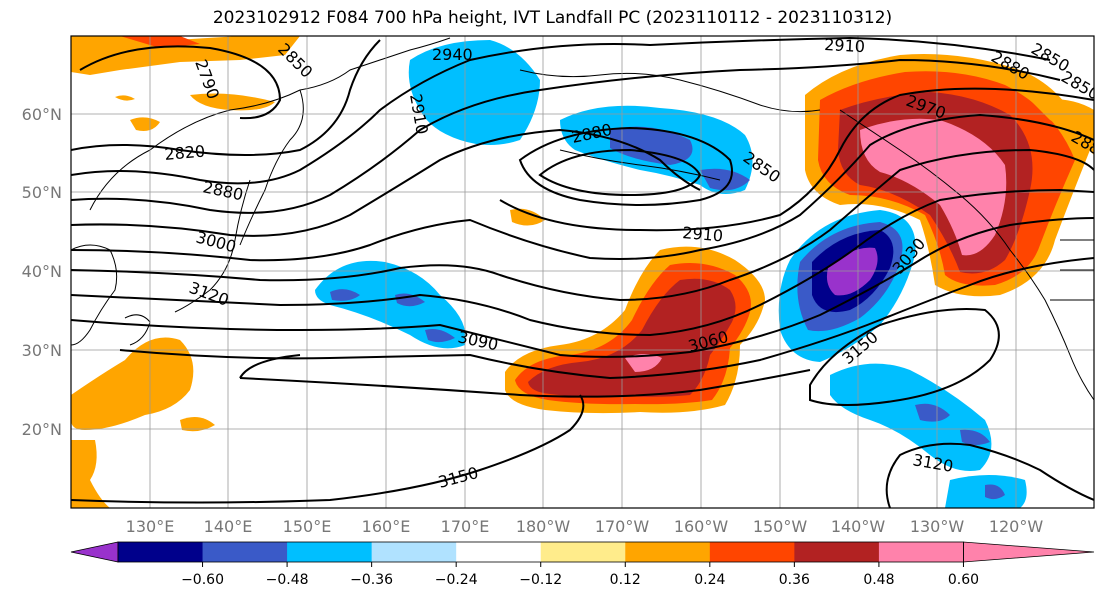  What do you see at coordinates (228, 526) in the screenshot?
I see `lon-label: 140°E` at bounding box center [228, 526].